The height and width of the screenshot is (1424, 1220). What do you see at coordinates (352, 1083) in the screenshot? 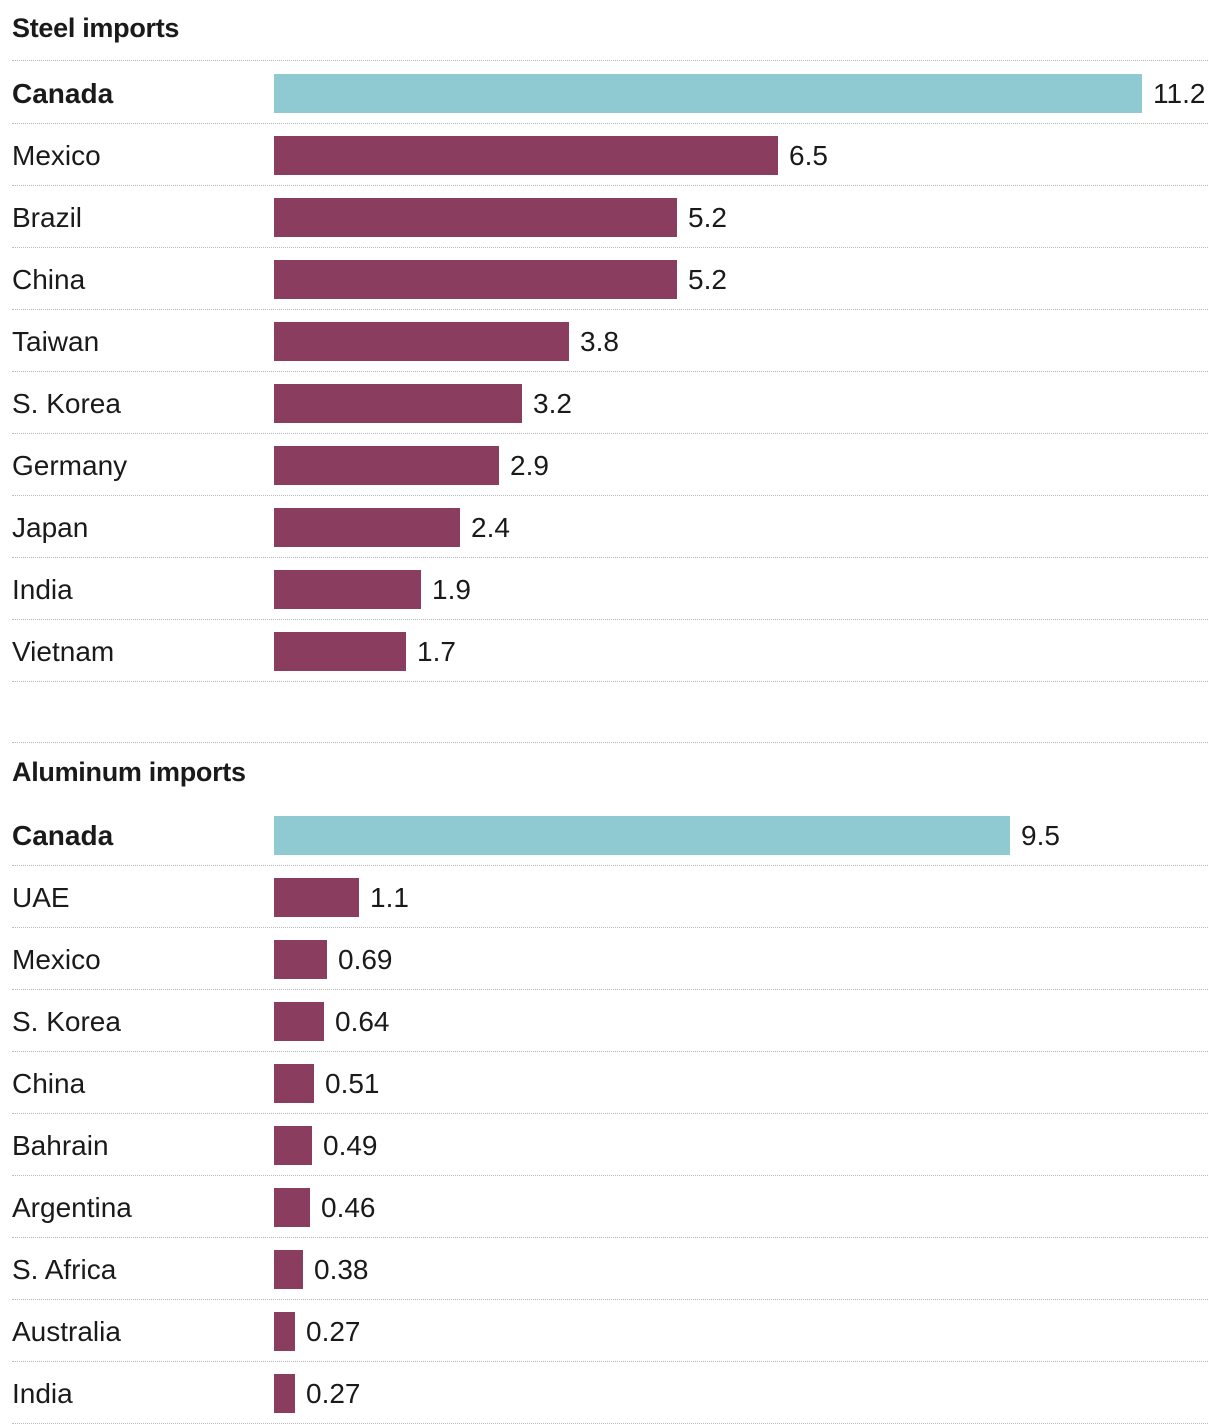
I see `aluminum-value-label: 0.51` at bounding box center [352, 1083].